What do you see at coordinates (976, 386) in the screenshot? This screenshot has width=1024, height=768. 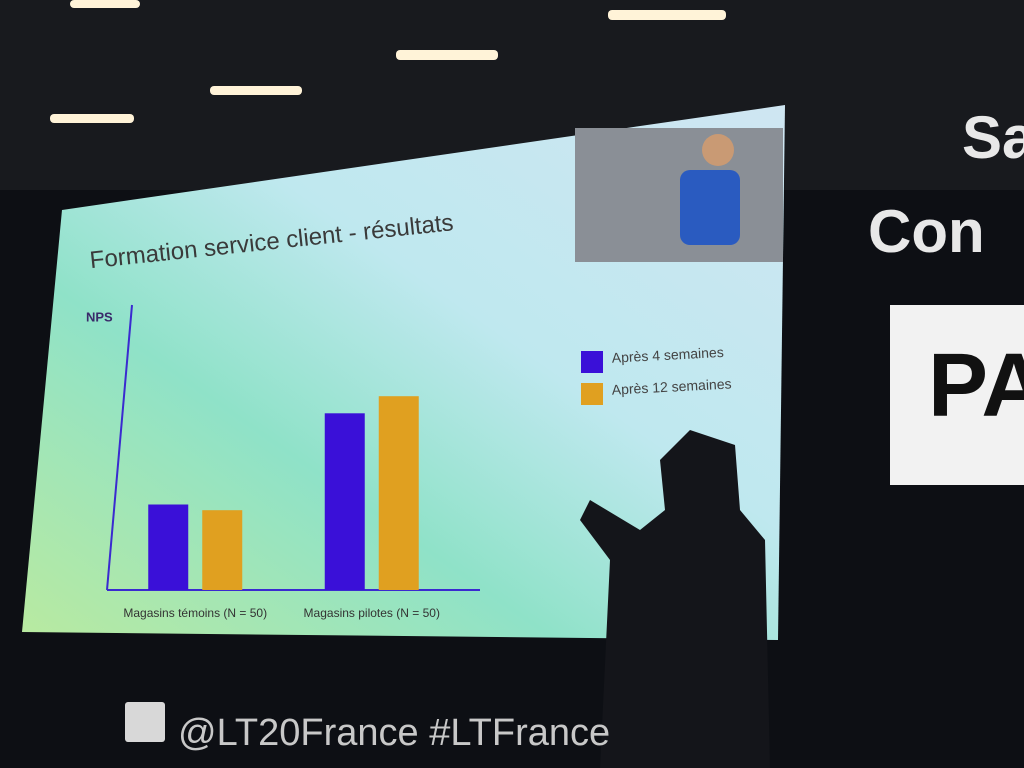 I see `banner-text: PA` at bounding box center [976, 386].